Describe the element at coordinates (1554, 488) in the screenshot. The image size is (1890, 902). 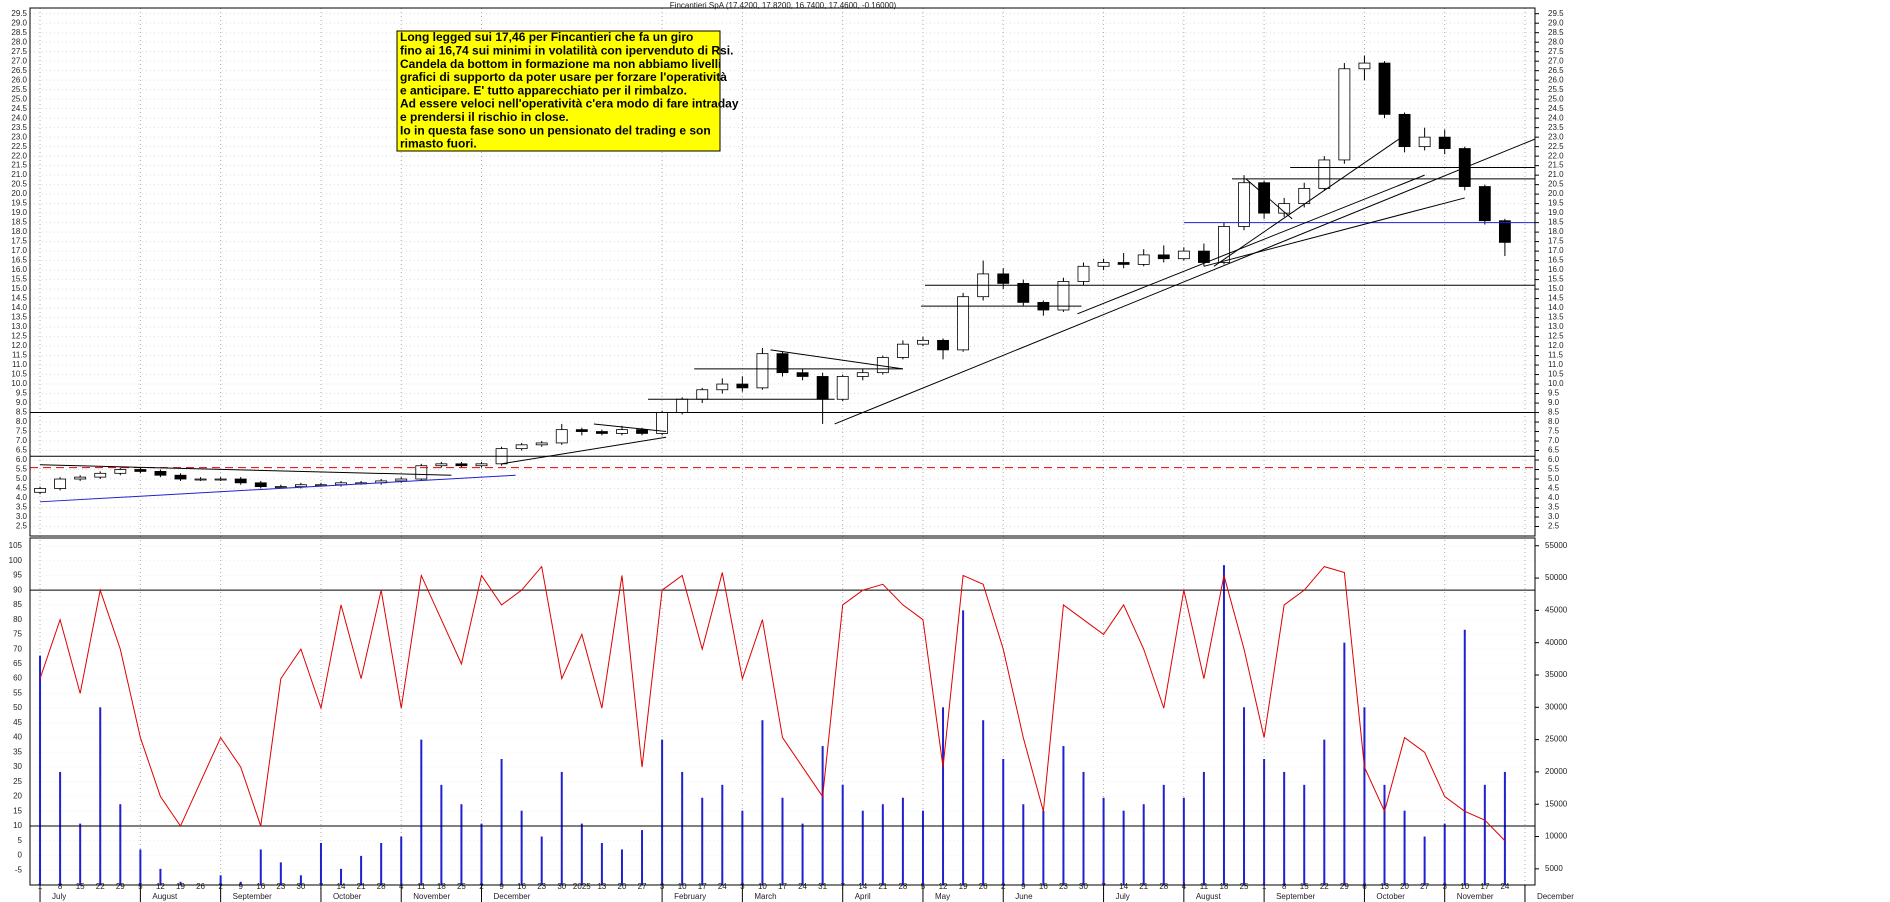
I see `y-right-tick-label: 4.5` at that location.